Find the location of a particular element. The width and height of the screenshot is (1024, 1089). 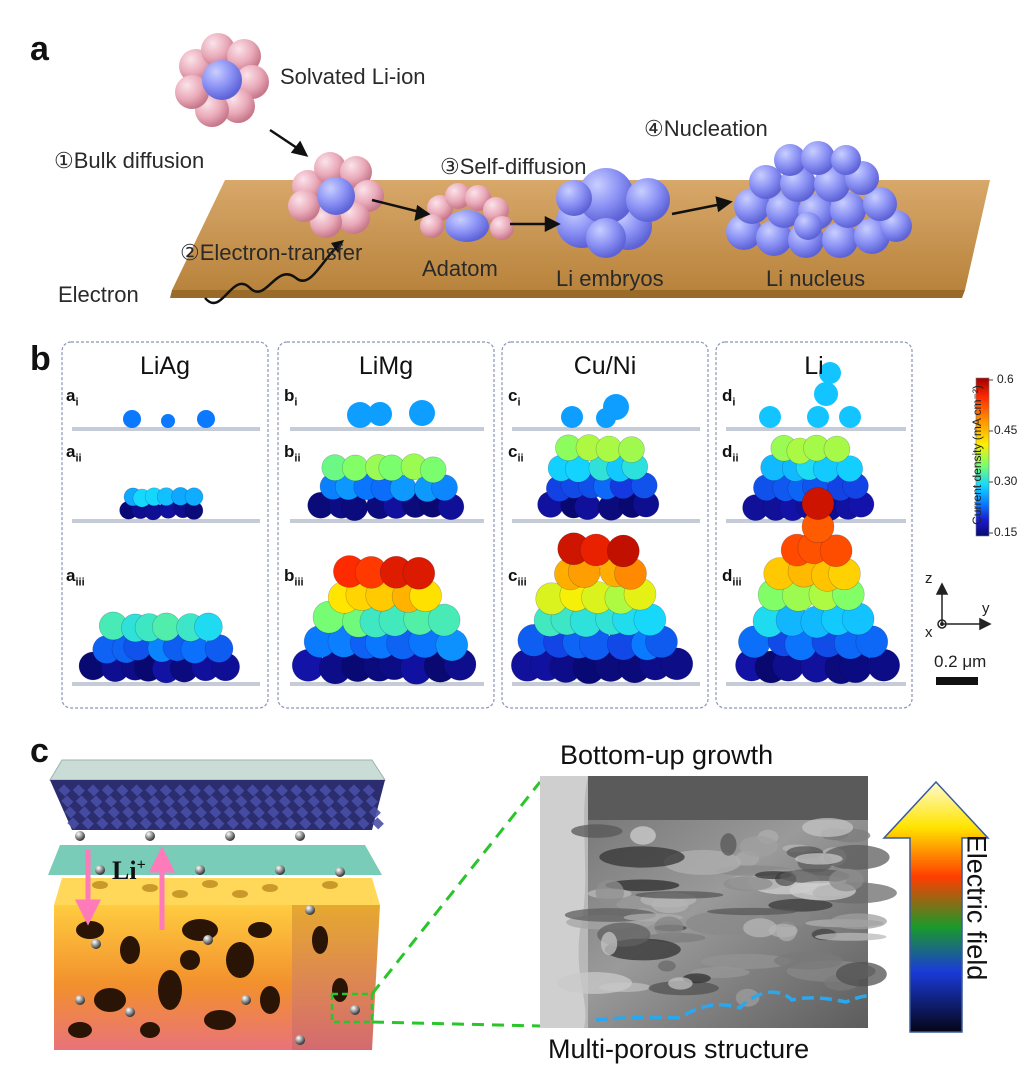

colorbar-tick-0: 0.6 is located at coordinates (1005, 379).